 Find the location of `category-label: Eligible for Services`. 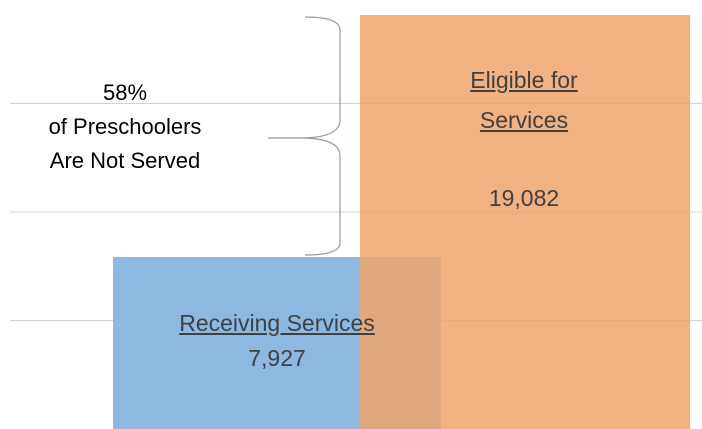

category-label: Eligible for Services is located at coordinates (524, 100).